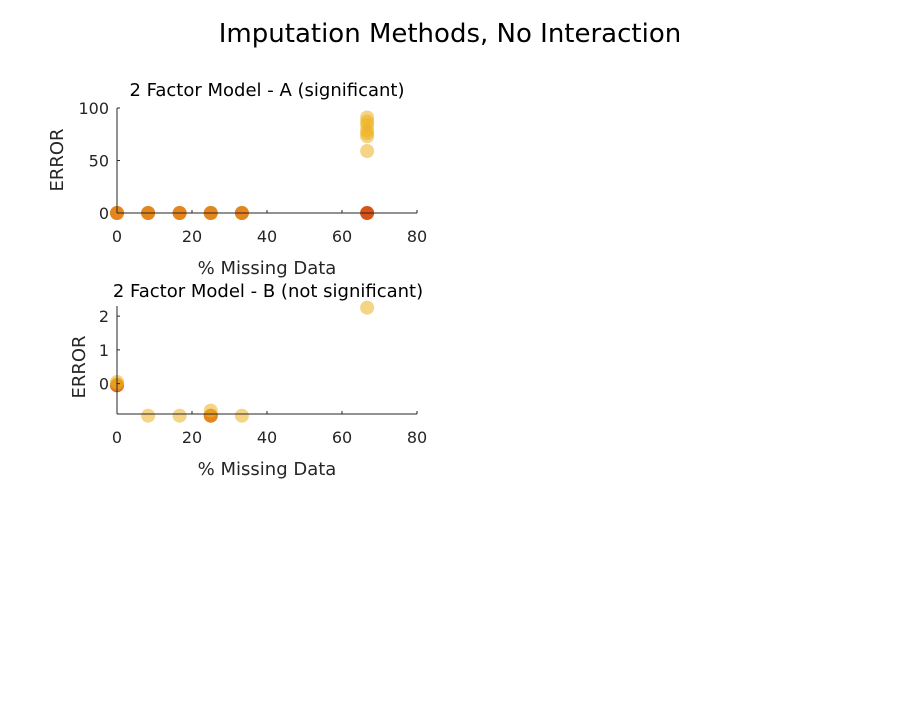 This screenshot has width=900, height=711. Describe the element at coordinates (242, 361) in the screenshot. I see `subplot-b-marks` at that location.